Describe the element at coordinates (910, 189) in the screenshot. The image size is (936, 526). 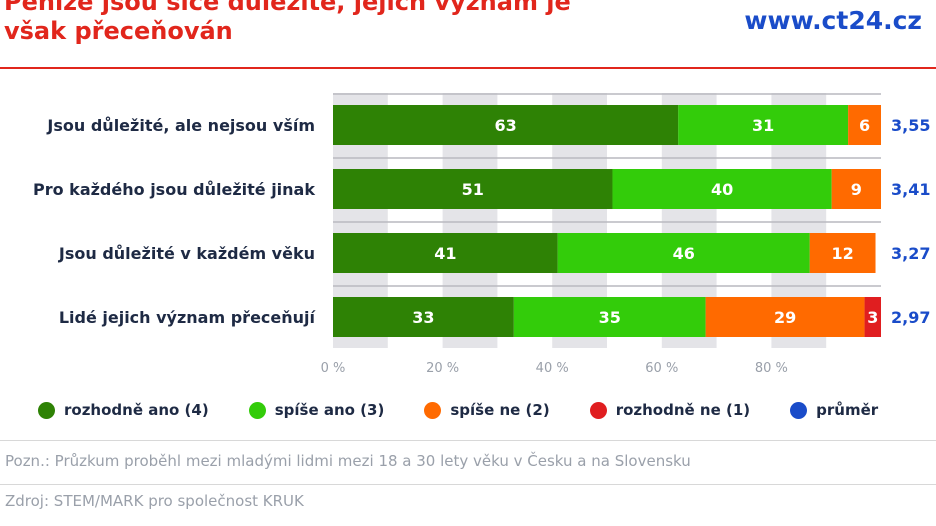
I see `average-value: 3,41` at that location.